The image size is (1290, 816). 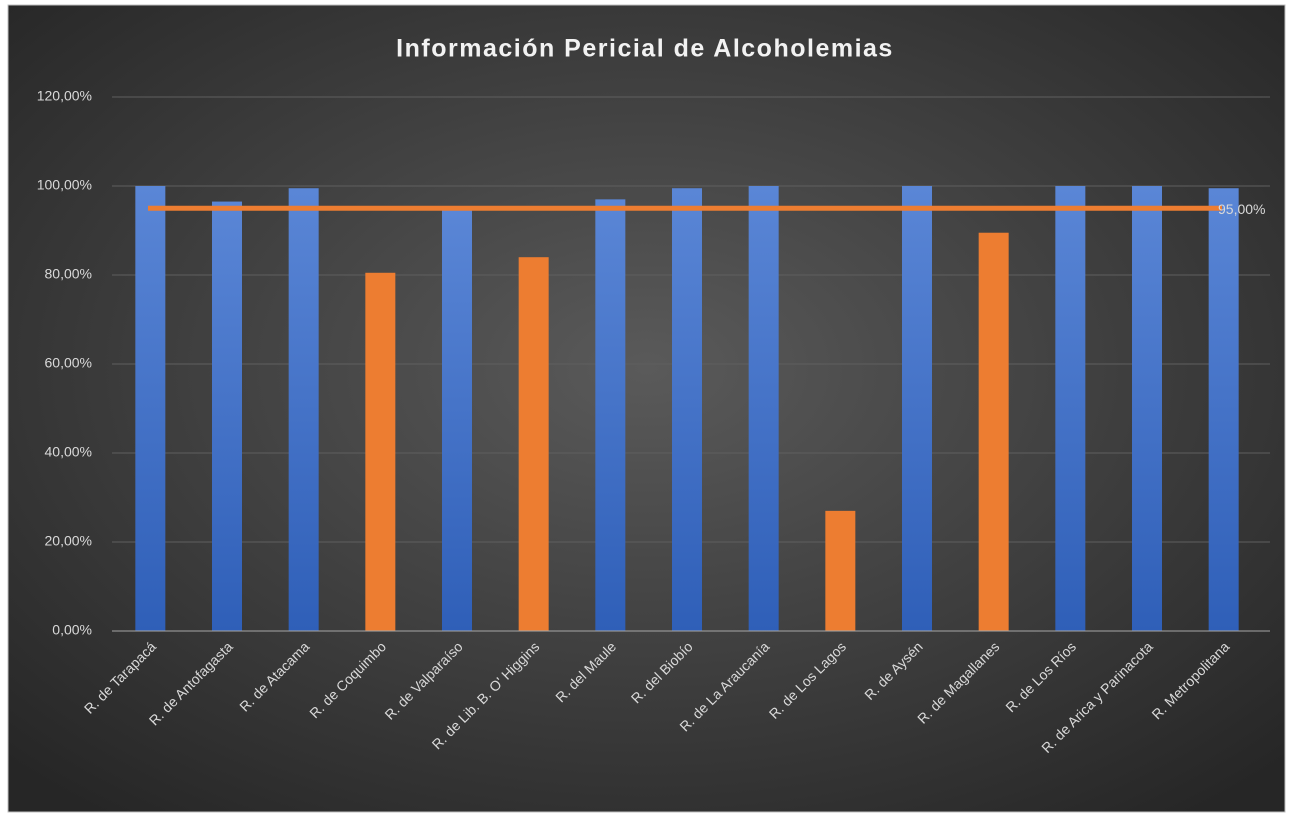 What do you see at coordinates (68, 541) in the screenshot?
I see `y-tick-label: 20,00%` at bounding box center [68, 541].